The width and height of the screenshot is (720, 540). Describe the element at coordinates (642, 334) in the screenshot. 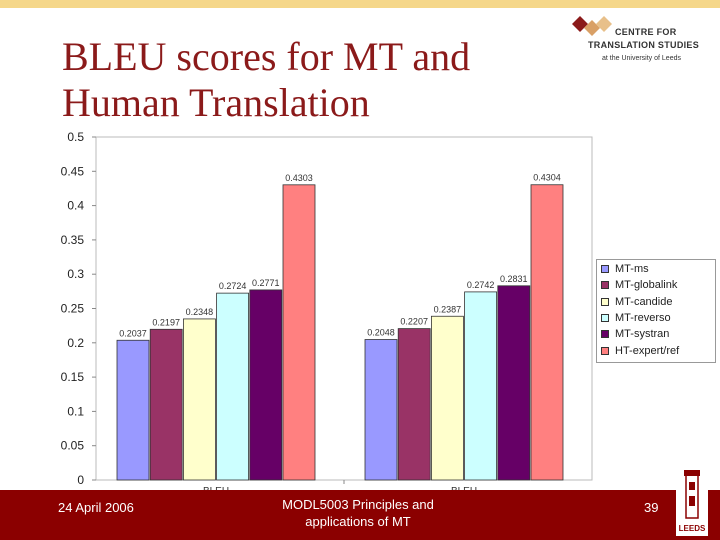

I see `legend-label: MT-systran` at that location.